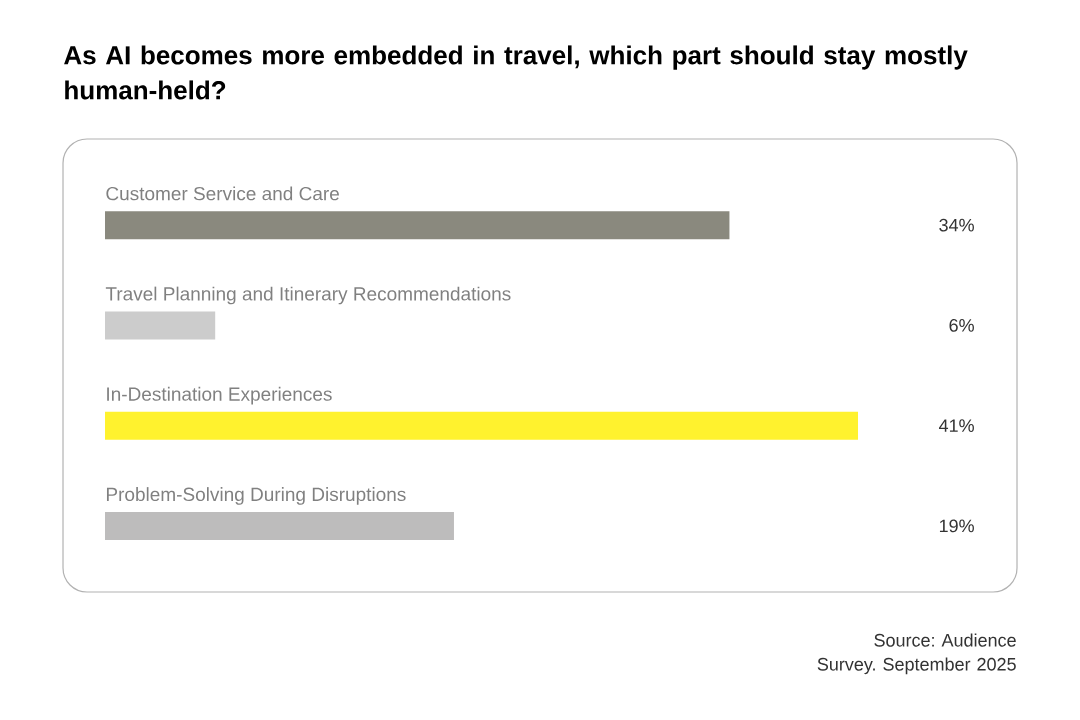 The width and height of the screenshot is (1080, 720). I want to click on y-tick-label: Customer Service and Care, so click(222, 193).